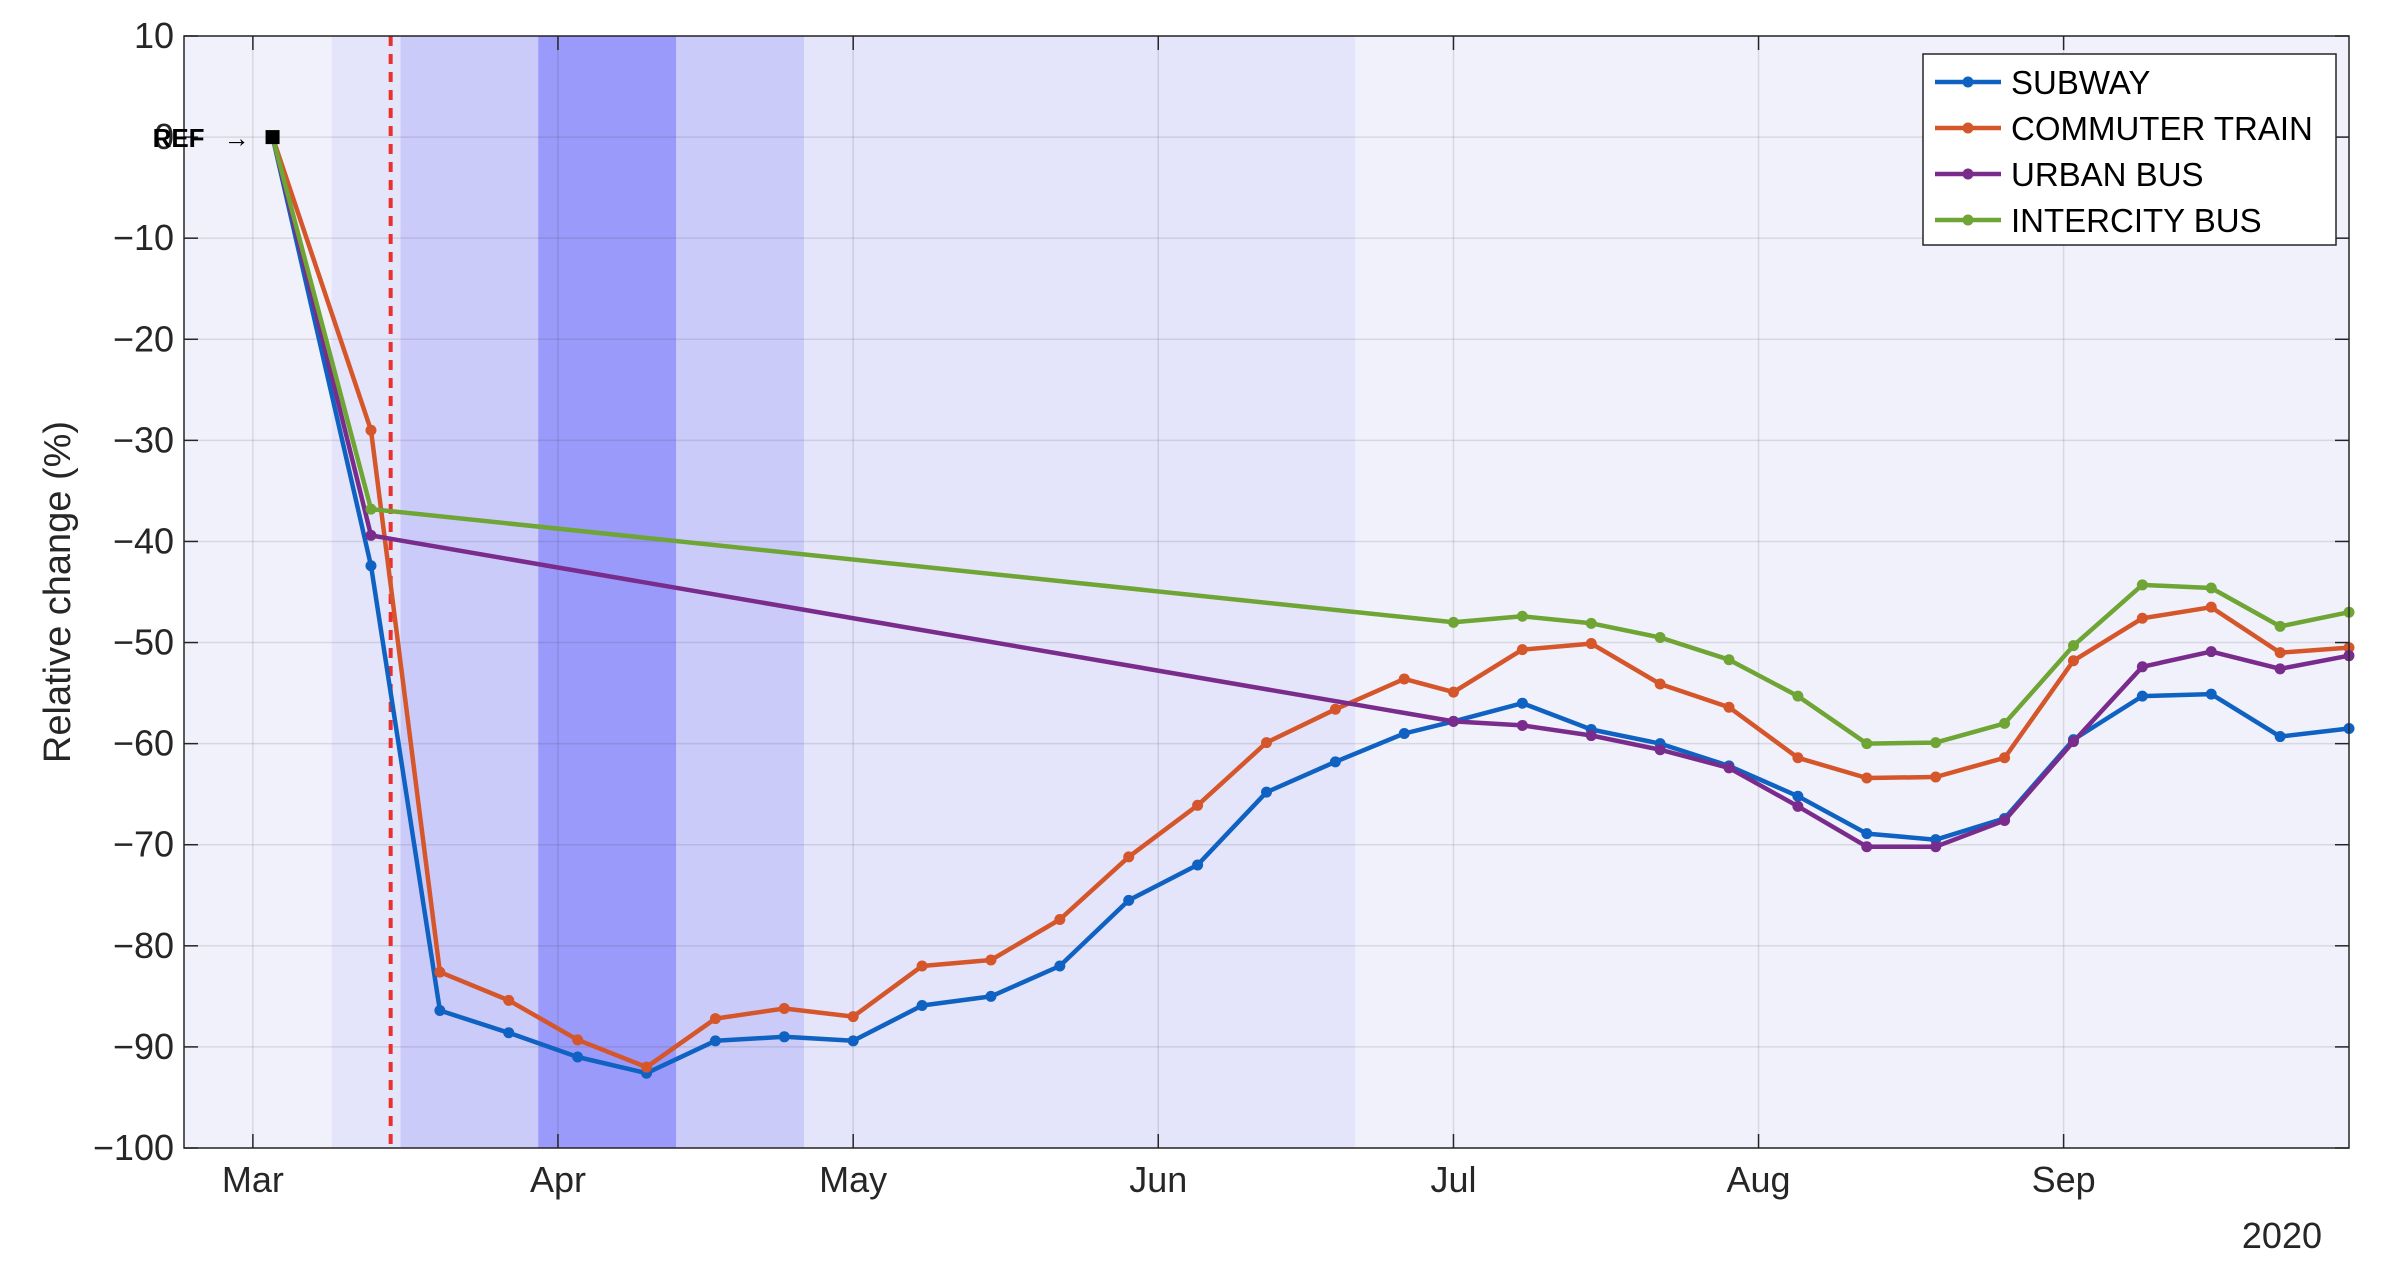 Image resolution: width=2385 pixels, height=1264 pixels. What do you see at coordinates (2064, 1179) in the screenshot?
I see `x-tick-label: Sep` at bounding box center [2064, 1179].